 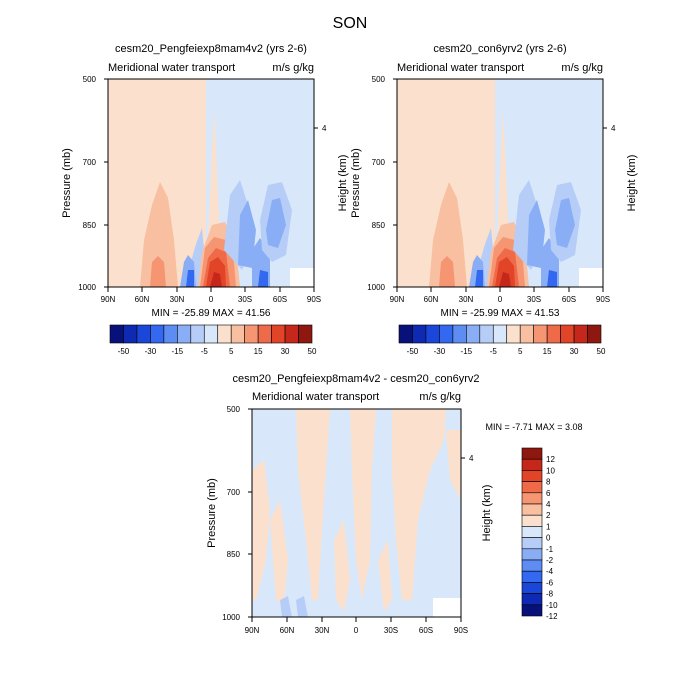 What do you see at coordinates (280, 299) in the screenshot?
I see `x-tick-label: 60S` at bounding box center [280, 299].